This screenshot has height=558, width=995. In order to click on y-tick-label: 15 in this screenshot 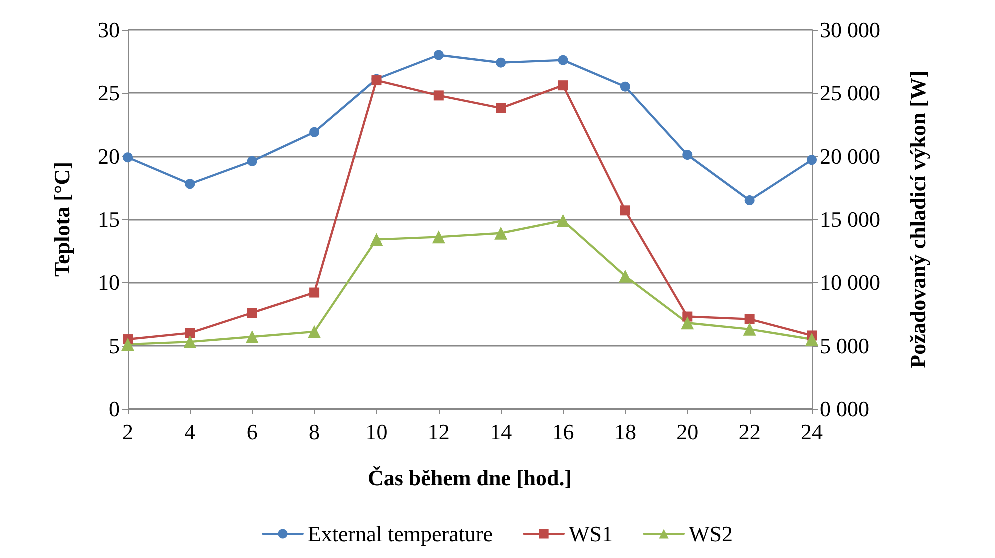, I will do `click(109, 219)`.